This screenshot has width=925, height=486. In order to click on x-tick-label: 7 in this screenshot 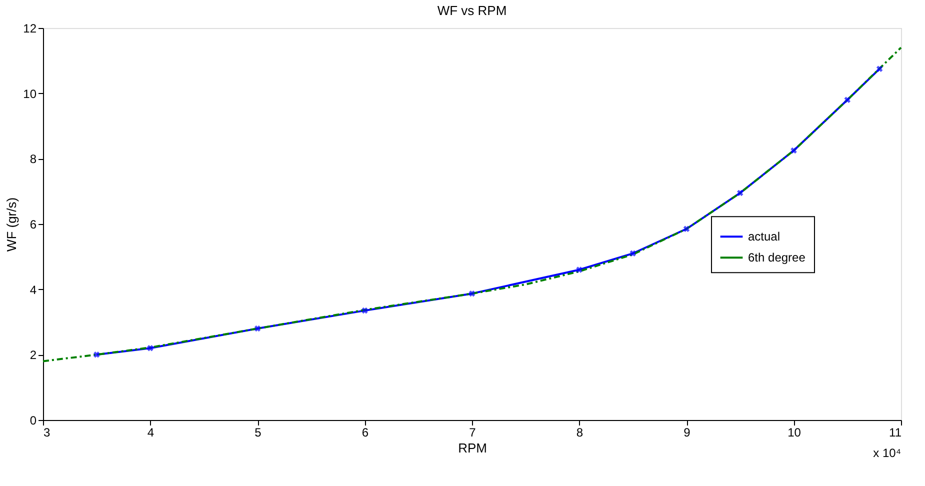, I will do `click(472, 433)`.